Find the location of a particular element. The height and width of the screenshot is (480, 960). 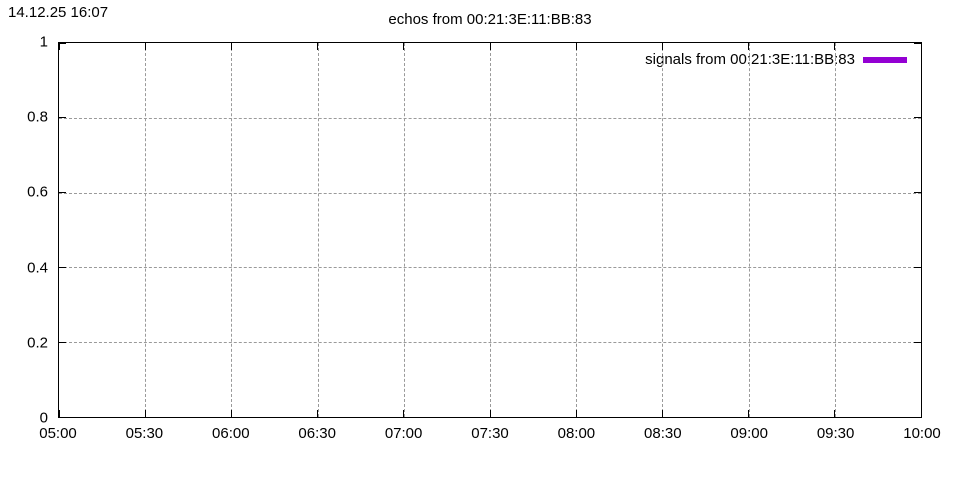

y-tick-label: 0 is located at coordinates (43, 418).